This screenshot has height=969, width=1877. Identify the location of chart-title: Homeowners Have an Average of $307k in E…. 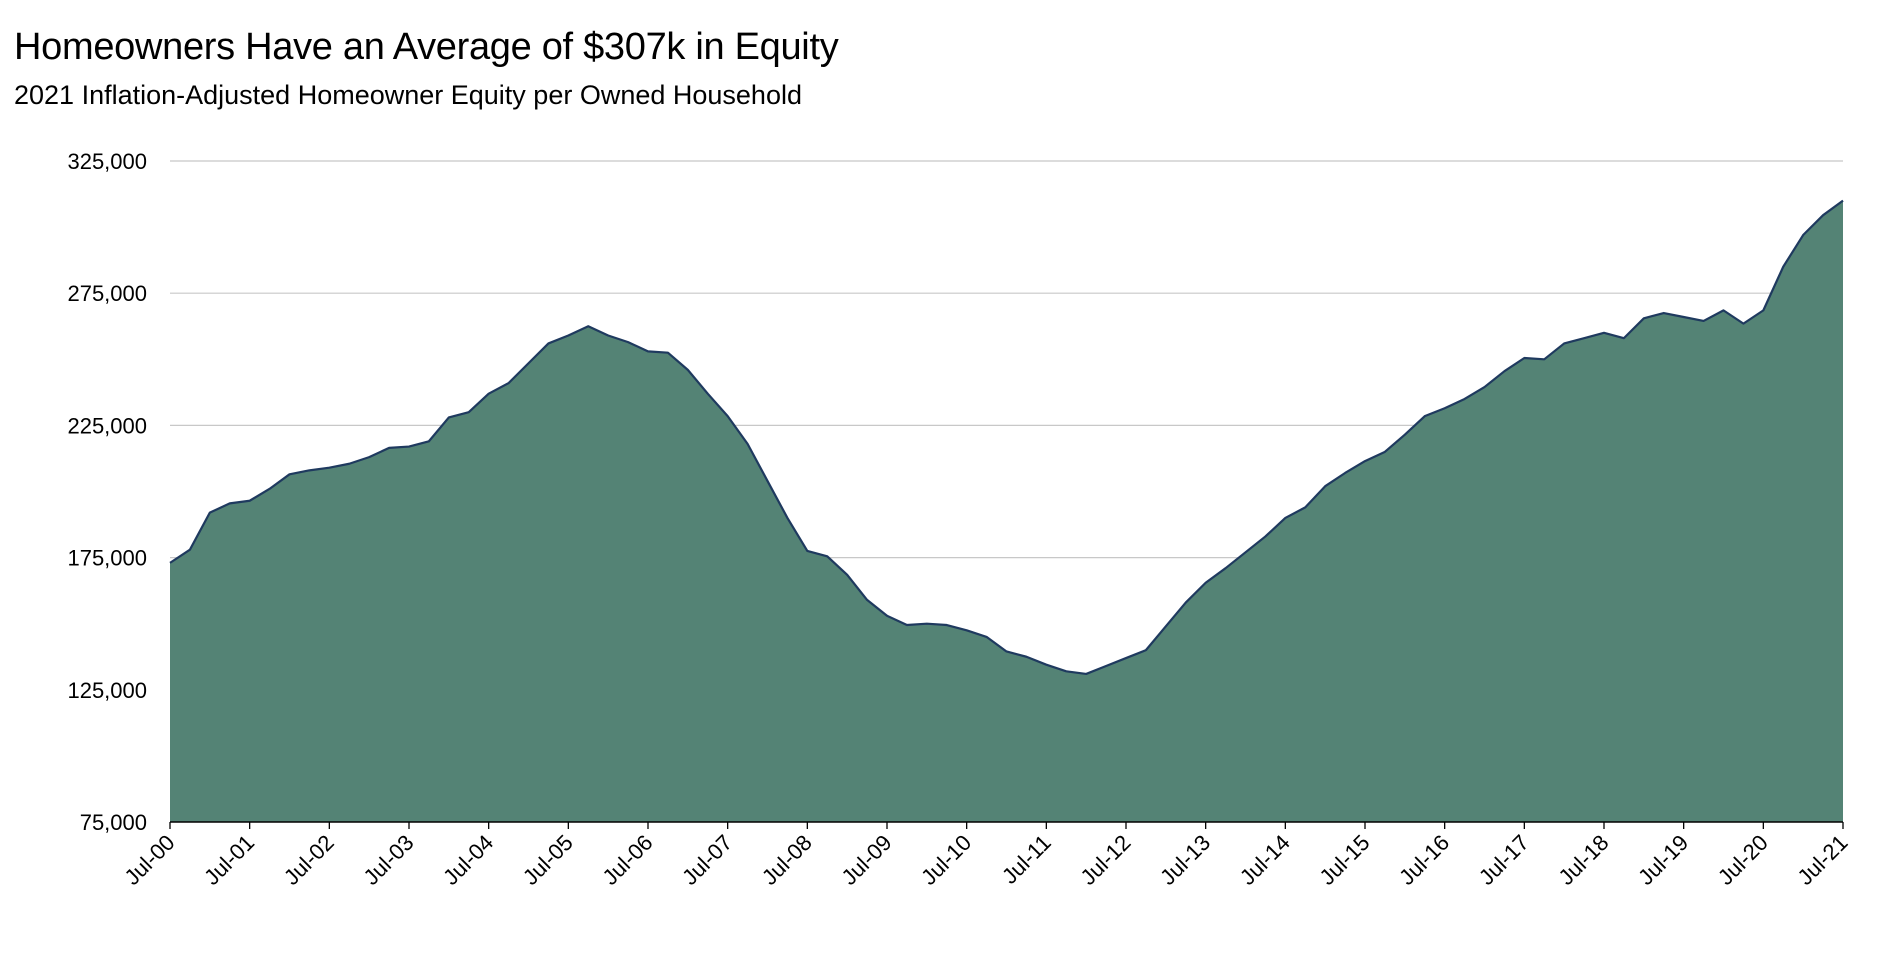
(426, 47).